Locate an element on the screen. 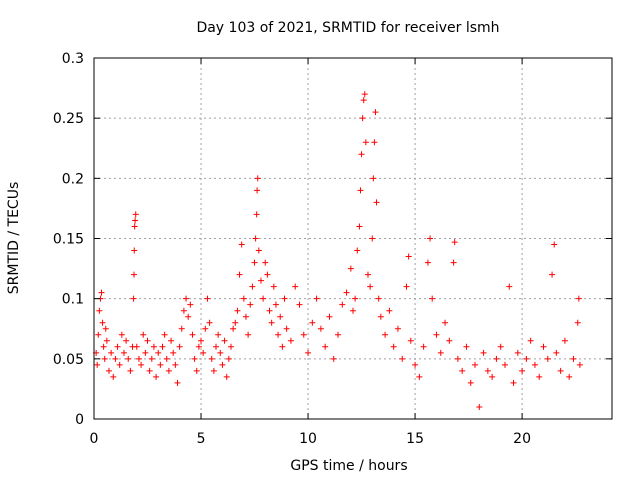 Image resolution: width=640 pixels, height=480 pixels. x-tick-label: 15 is located at coordinates (415, 439).